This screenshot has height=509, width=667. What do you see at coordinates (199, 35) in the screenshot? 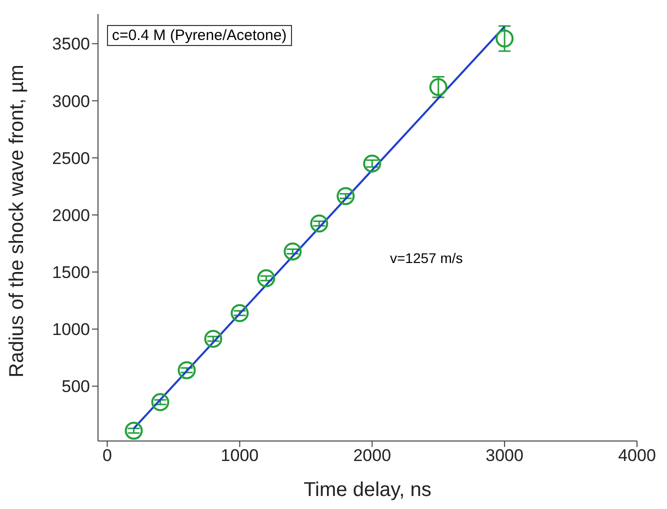
I see `annotation: c=0.4 M (Pyrene/Acetone)` at bounding box center [199, 35].